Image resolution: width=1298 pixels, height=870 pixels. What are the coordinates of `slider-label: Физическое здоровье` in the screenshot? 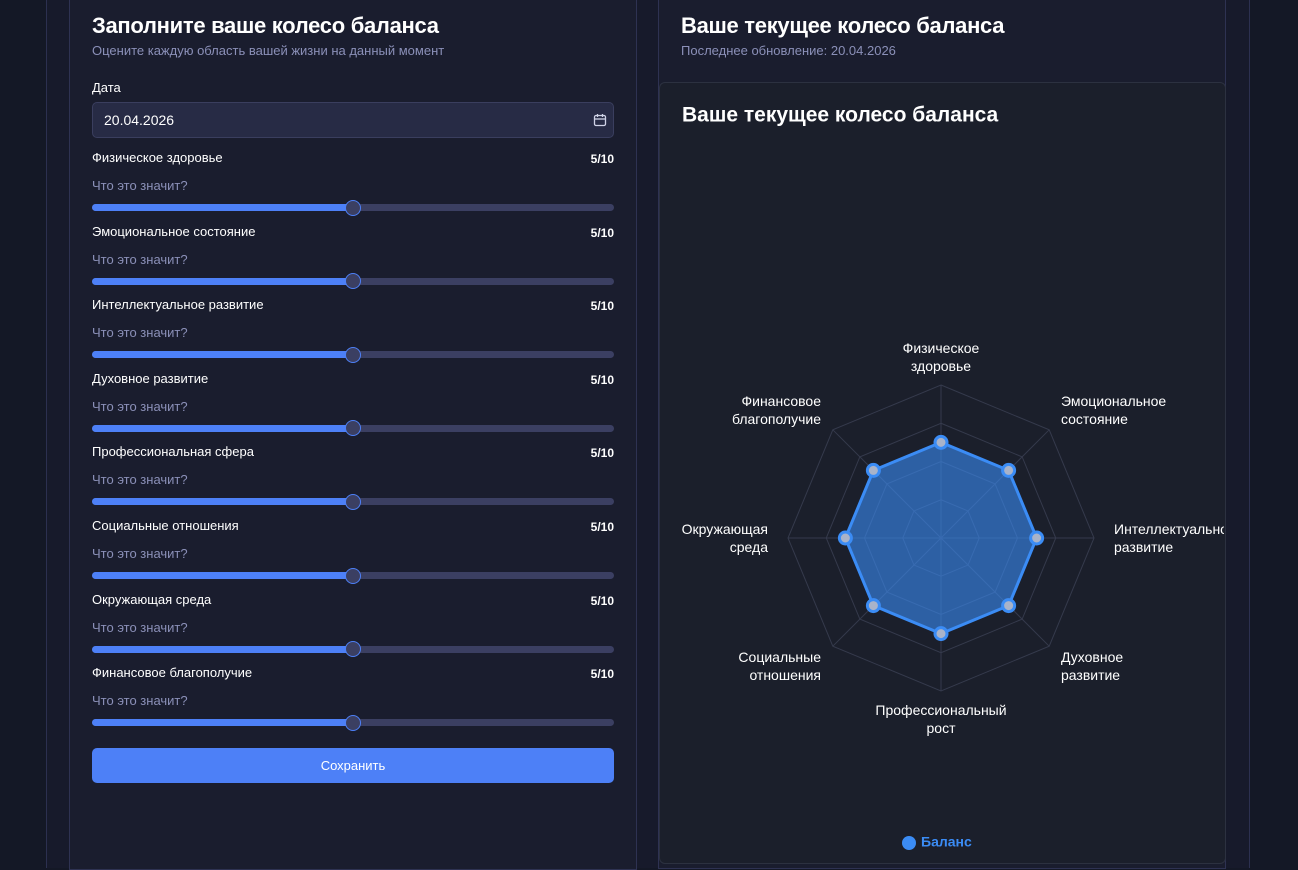 It's located at (157, 157).